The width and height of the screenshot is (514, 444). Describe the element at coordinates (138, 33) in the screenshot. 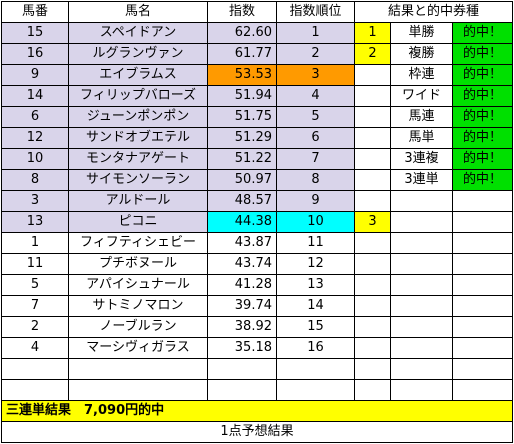

I see `horse-name: スペイドアン` at that location.